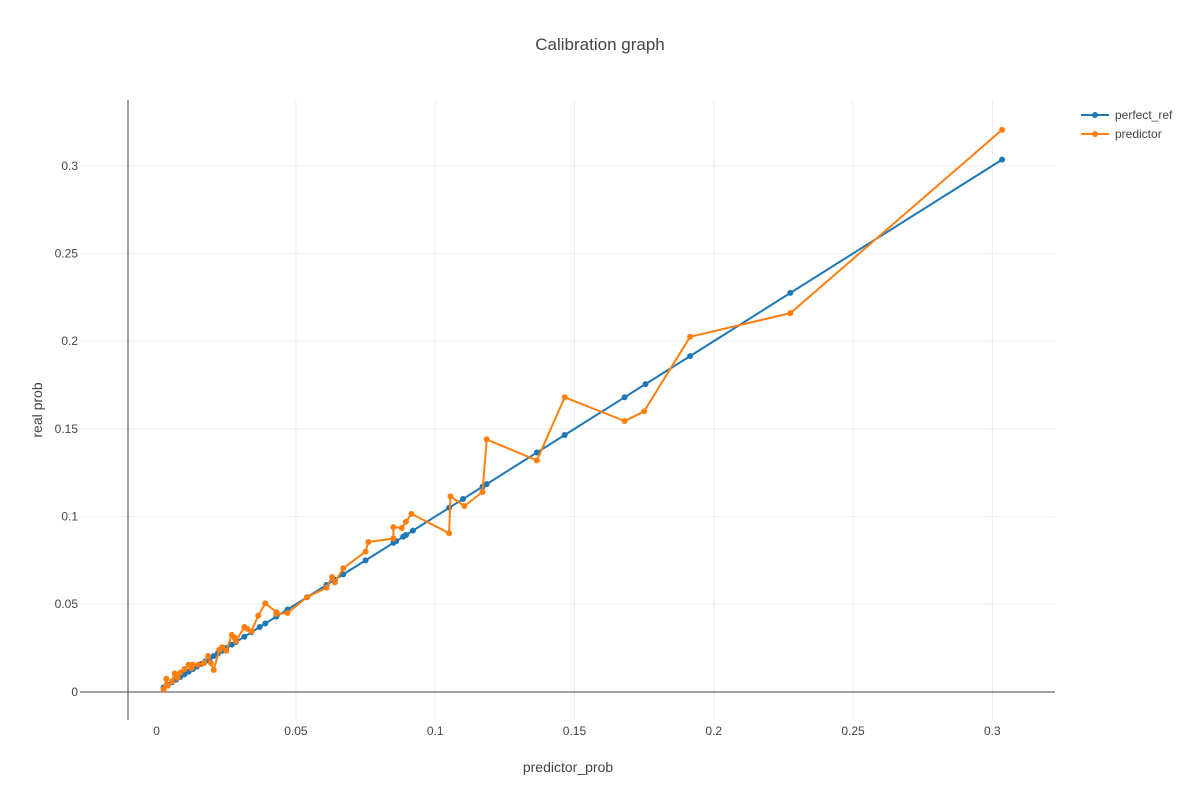 Image resolution: width=1200 pixels, height=800 pixels. Describe the element at coordinates (67, 253) in the screenshot. I see `y-tick-label: 0.25` at that location.